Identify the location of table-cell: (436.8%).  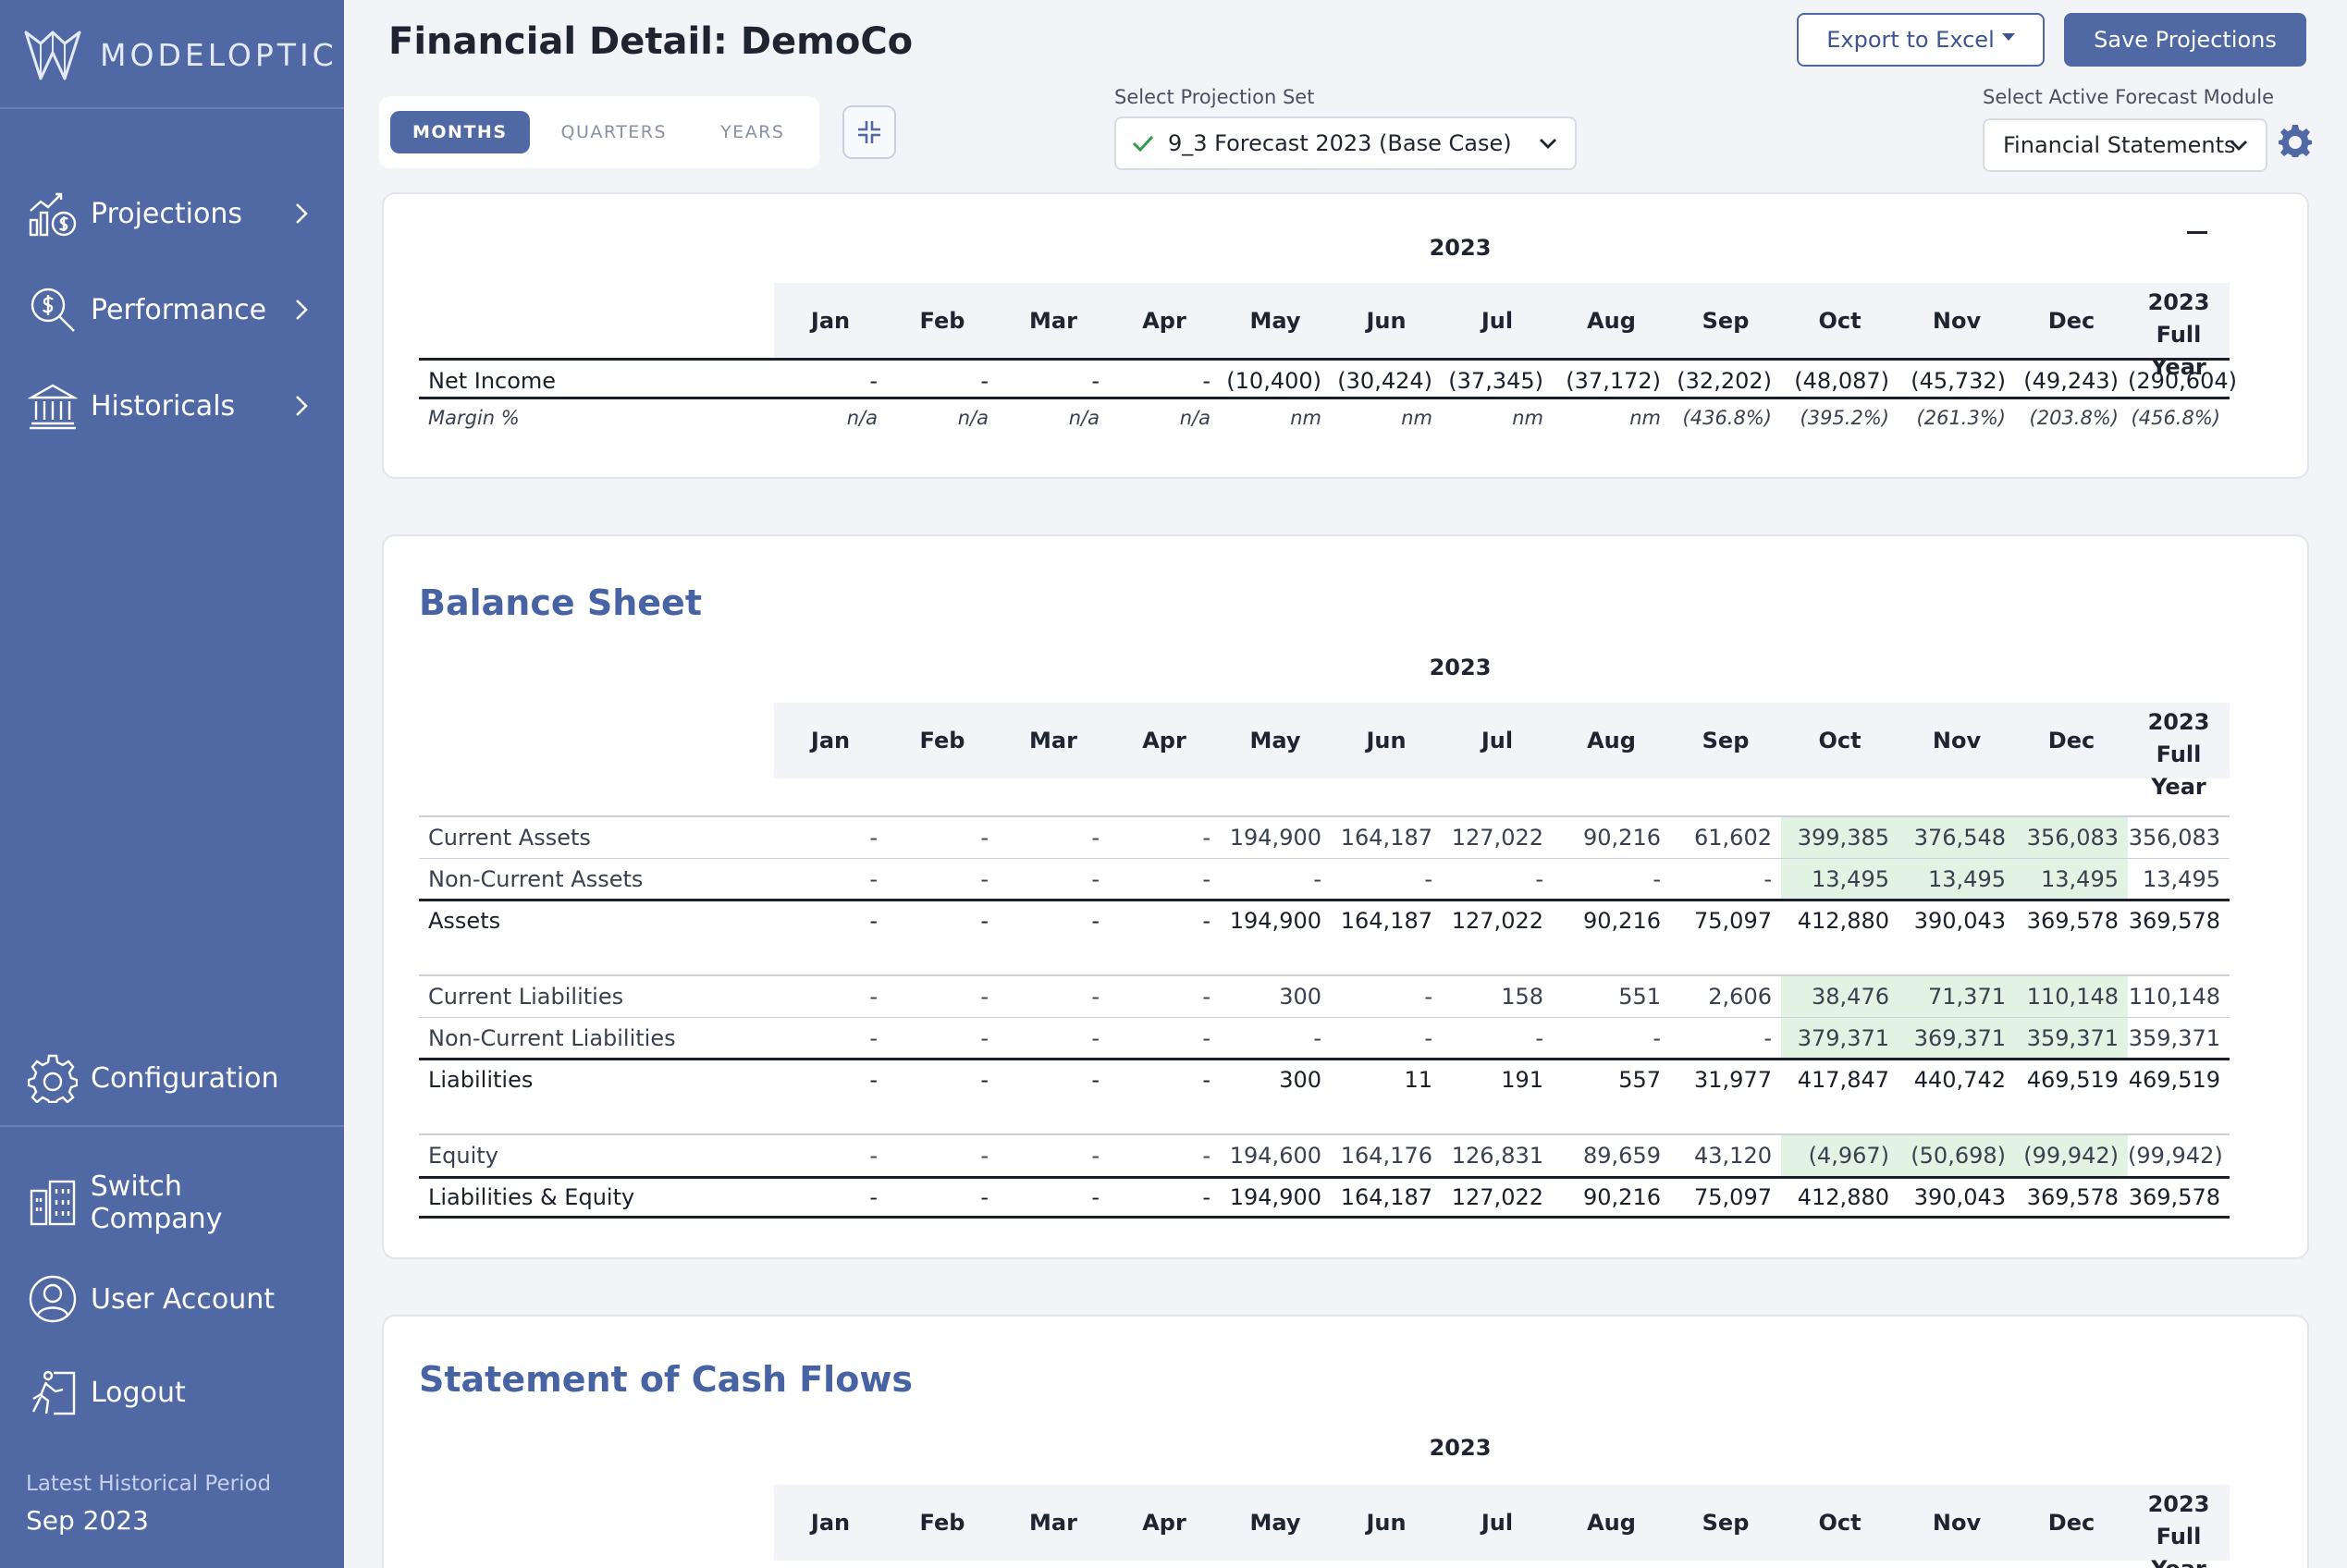
(1727, 418).